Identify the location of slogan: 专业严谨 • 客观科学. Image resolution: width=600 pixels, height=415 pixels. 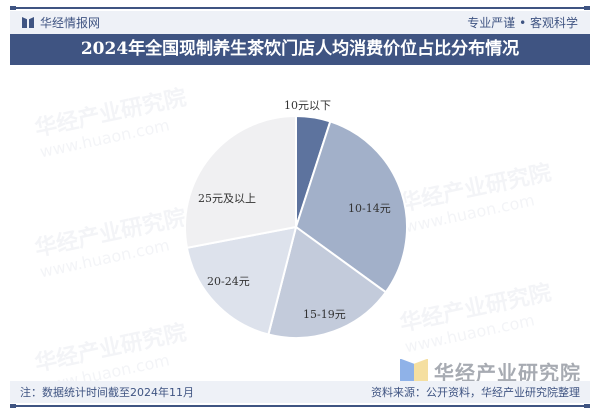
(522, 23).